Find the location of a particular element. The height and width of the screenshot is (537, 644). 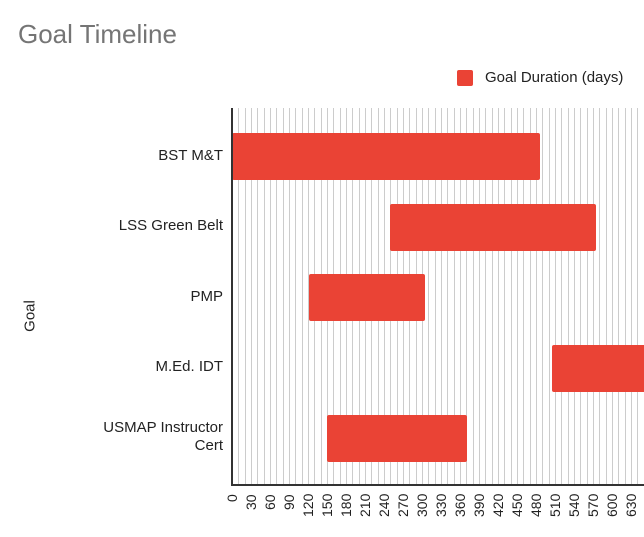

x-tick-label: 270 is located at coordinates (402, 506).